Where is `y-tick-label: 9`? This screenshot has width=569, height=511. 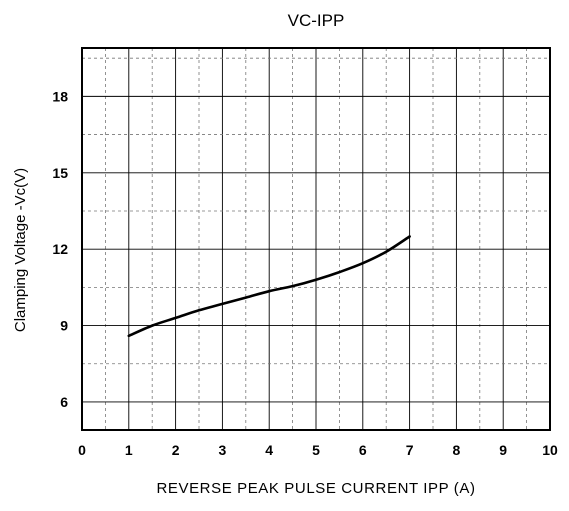
y-tick-label: 9 is located at coordinates (64, 326).